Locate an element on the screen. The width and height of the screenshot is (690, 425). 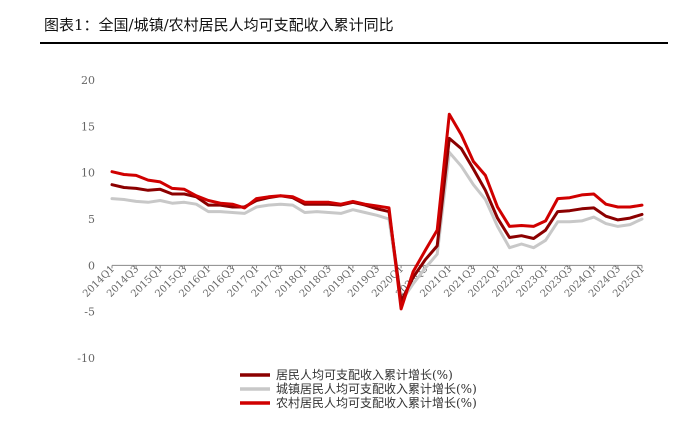
y-tick-label: 10 is located at coordinates (88, 173).